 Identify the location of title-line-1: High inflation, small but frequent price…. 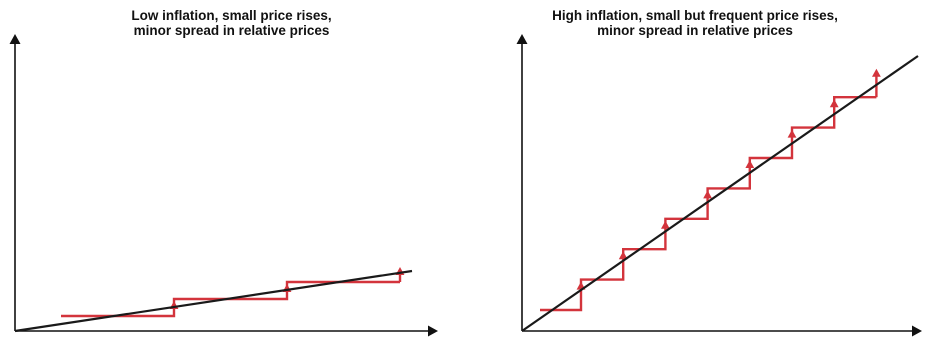
(695, 15).